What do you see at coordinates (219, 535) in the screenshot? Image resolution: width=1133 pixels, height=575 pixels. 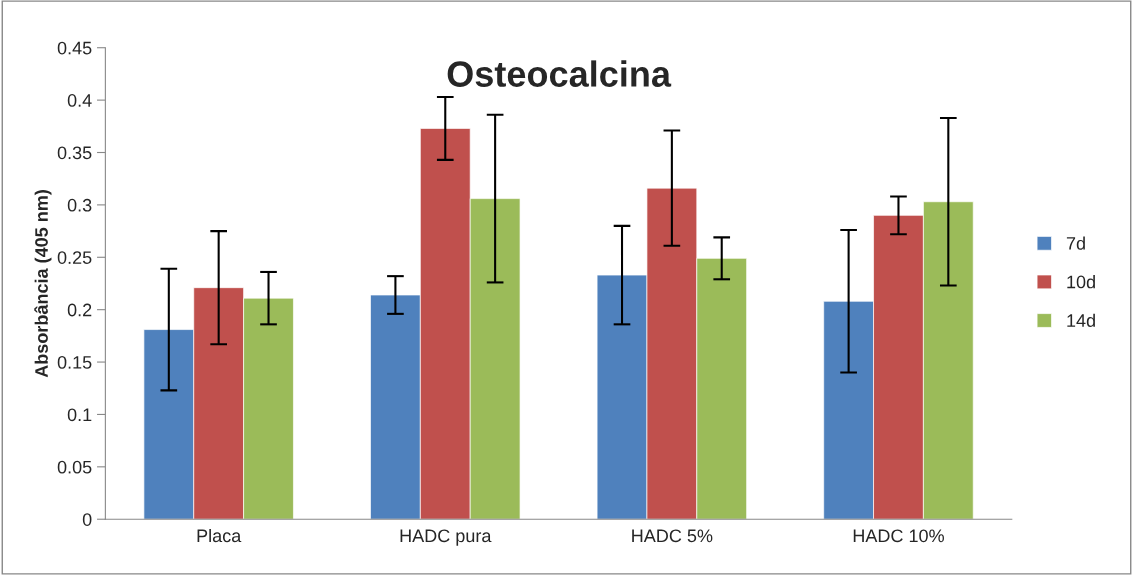 I see `x-tick-label: Placa` at bounding box center [219, 535].